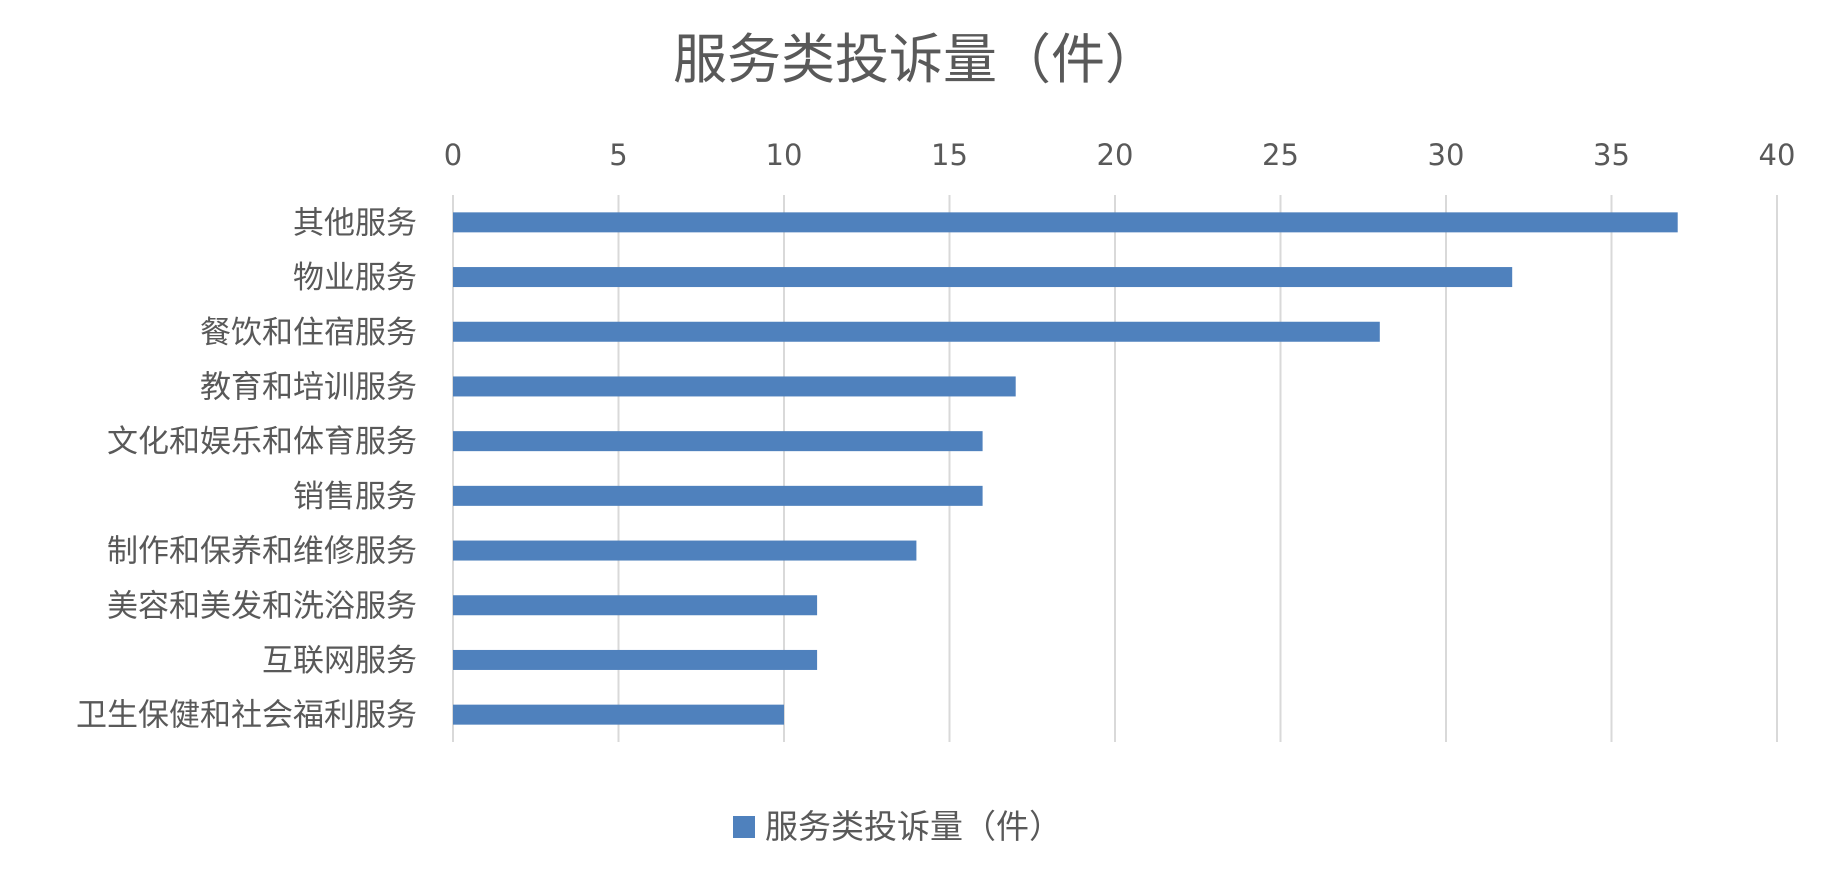 The width and height of the screenshot is (1832, 880). I want to click on category-label: 制作和保养和维修服务, so click(262, 552).